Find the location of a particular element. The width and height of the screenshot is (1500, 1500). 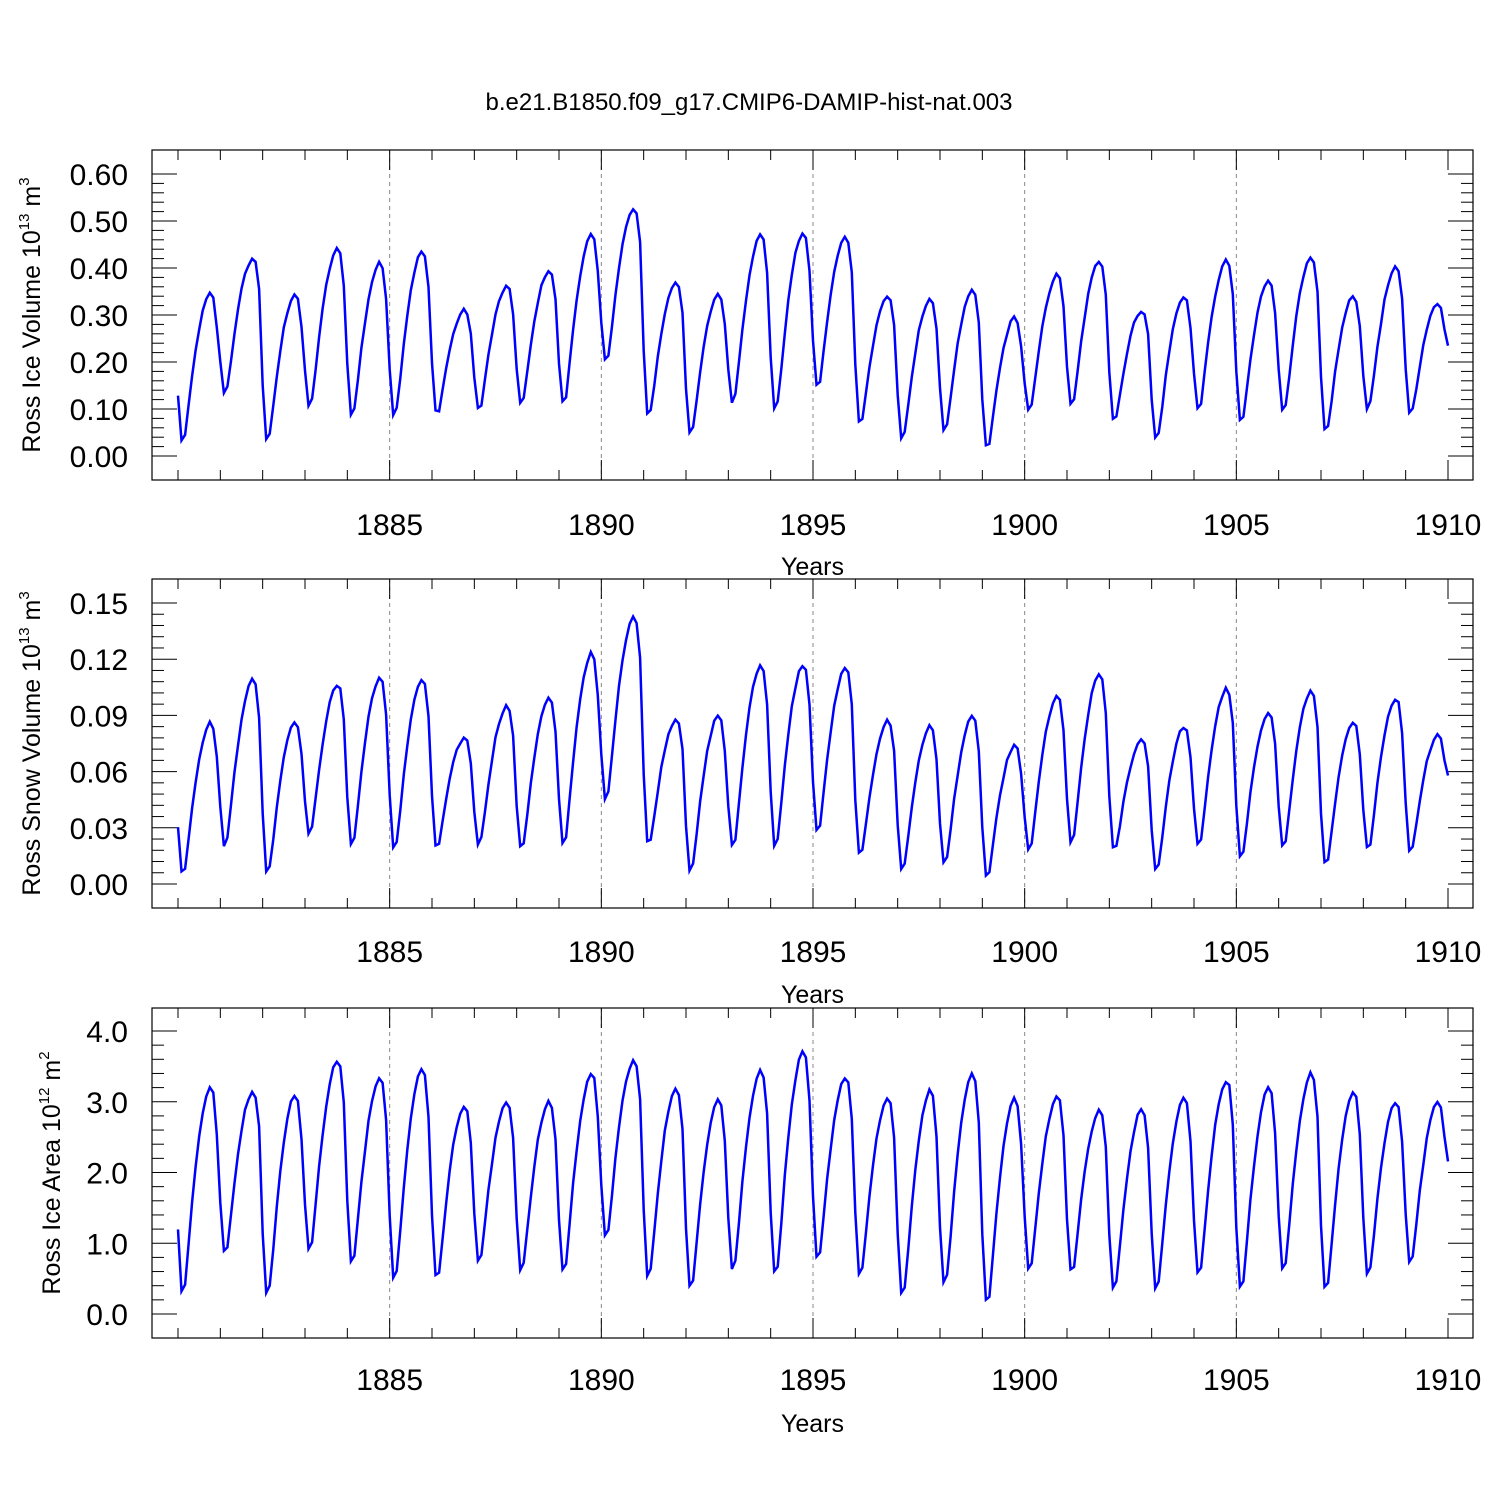

y-tick-label: 0.09 is located at coordinates (99, 716).